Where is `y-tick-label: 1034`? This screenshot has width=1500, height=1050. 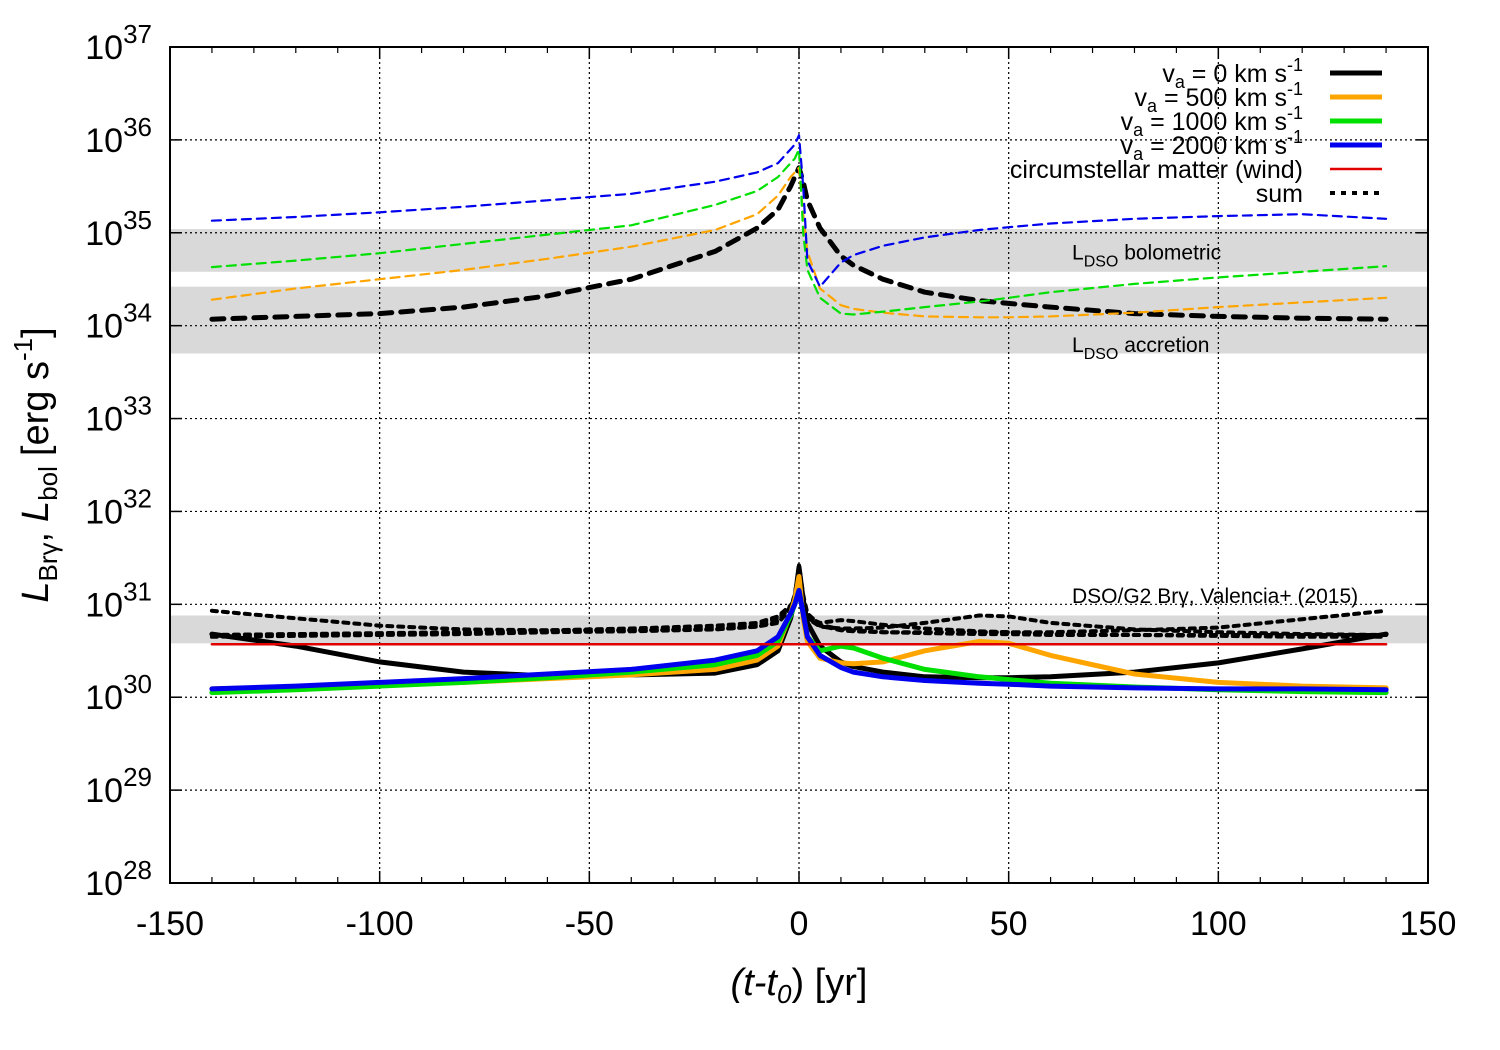 y-tick-label: 1034 is located at coordinates (118, 322).